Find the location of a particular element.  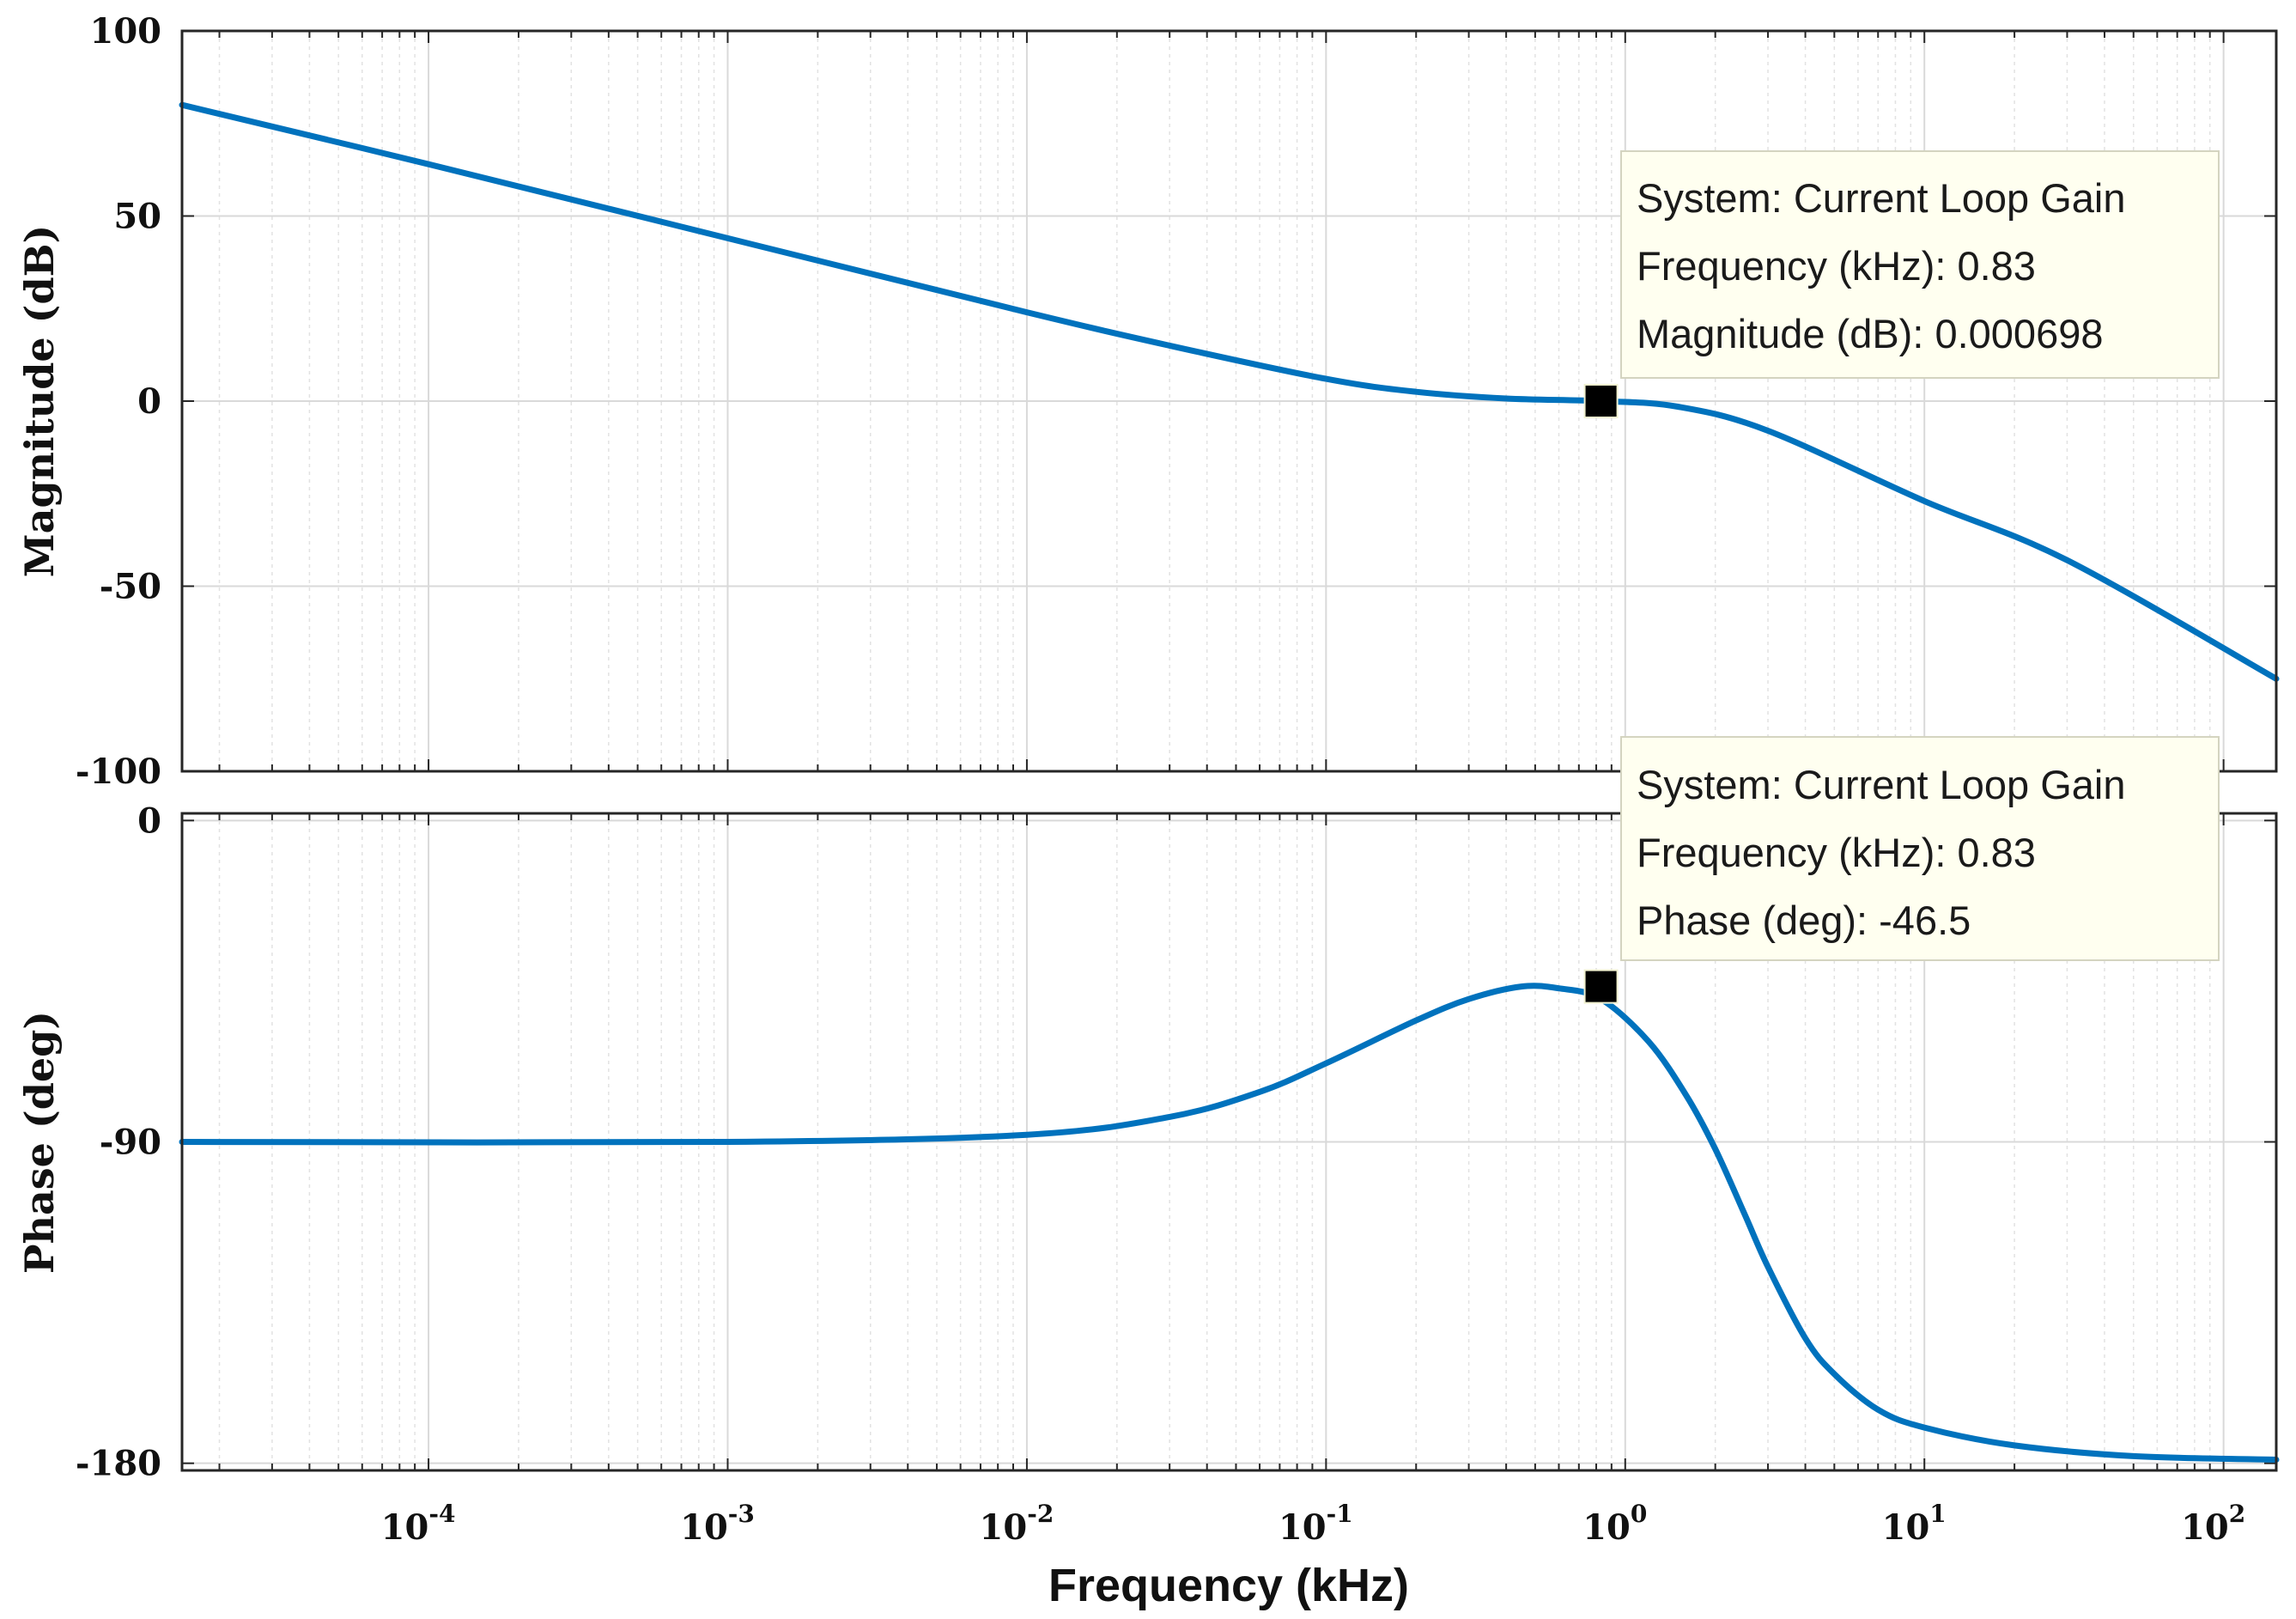

x-tick-label: 10¹ is located at coordinates (1914, 1524).